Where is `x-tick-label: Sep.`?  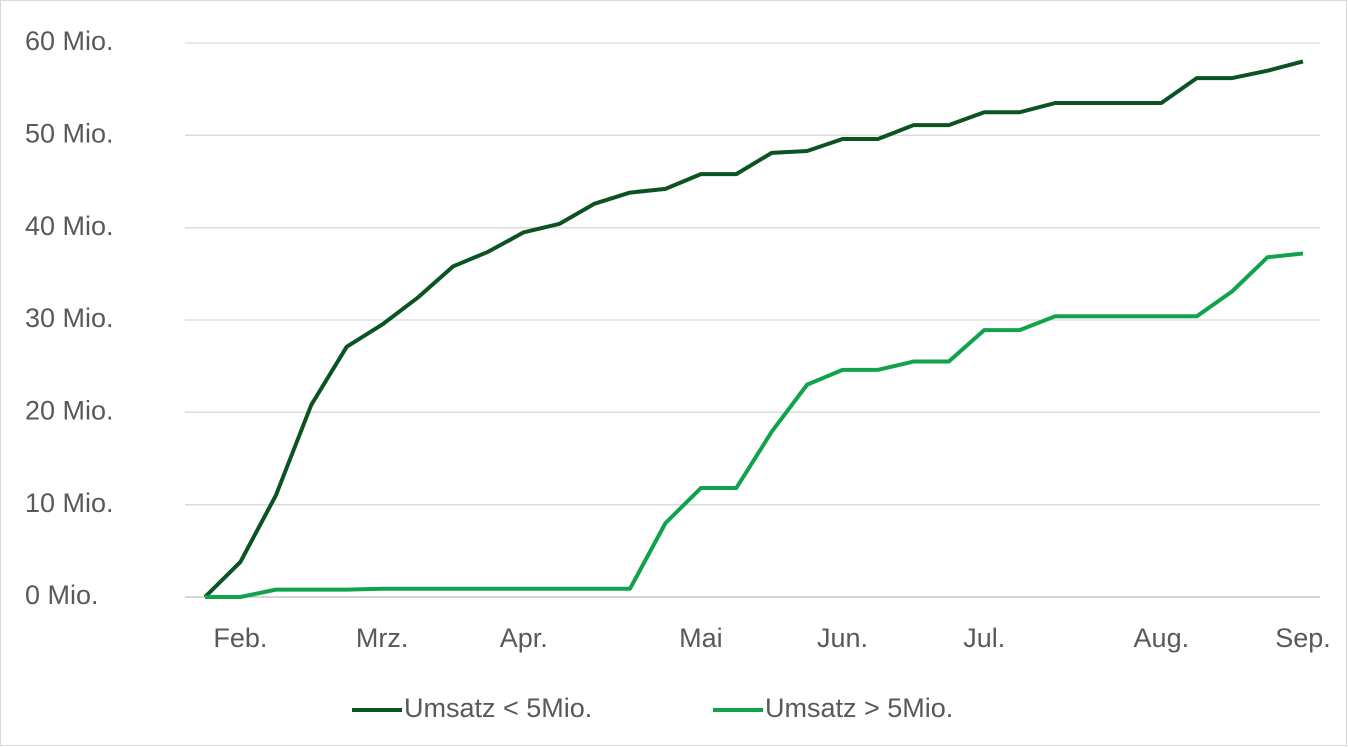 x-tick-label: Sep. is located at coordinates (1303, 638).